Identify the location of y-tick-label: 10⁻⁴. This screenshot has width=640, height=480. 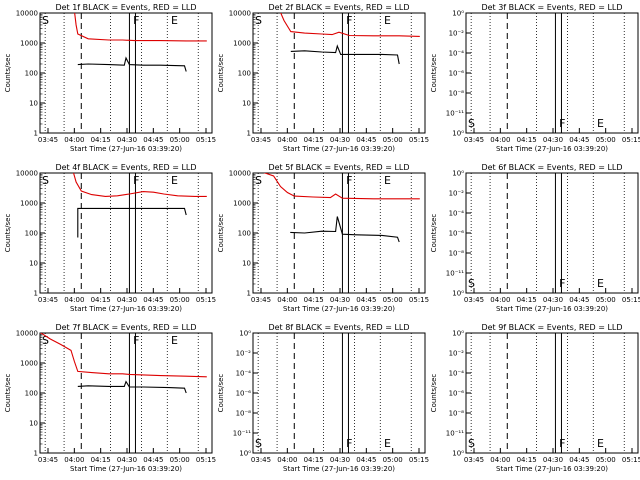
(244, 374).